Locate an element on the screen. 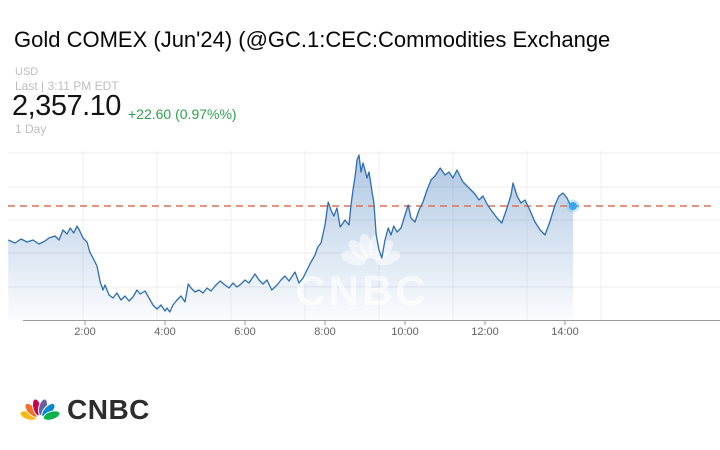 Image resolution: width=720 pixels, height=450 pixels. price-change: +22.60 (0.97%%) is located at coordinates (182, 114).